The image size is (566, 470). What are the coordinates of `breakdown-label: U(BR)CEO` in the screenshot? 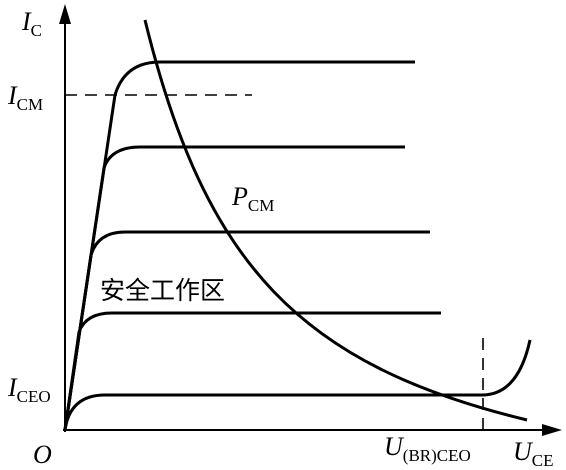 It's located at (427, 448).